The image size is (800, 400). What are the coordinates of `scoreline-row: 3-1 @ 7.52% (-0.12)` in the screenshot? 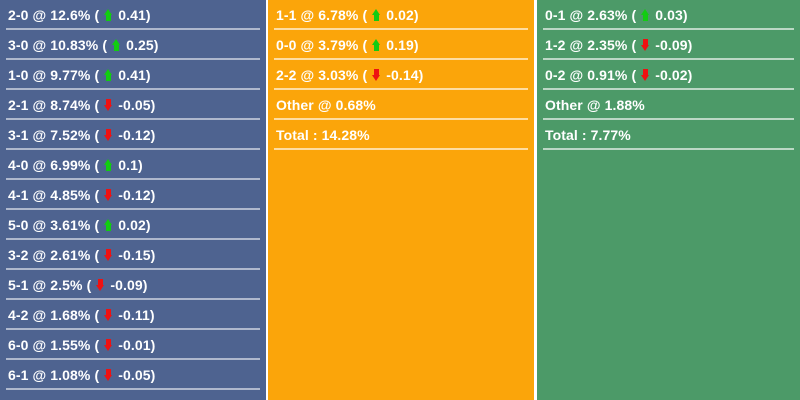 It's located at (133, 135).